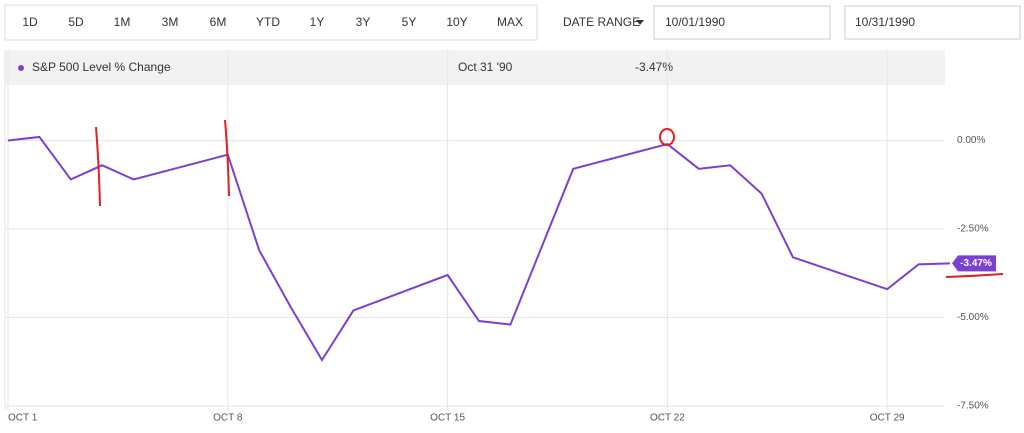 Image resolution: width=1024 pixels, height=433 pixels. What do you see at coordinates (218, 22) in the screenshot?
I see `range-button: 6M` at bounding box center [218, 22].